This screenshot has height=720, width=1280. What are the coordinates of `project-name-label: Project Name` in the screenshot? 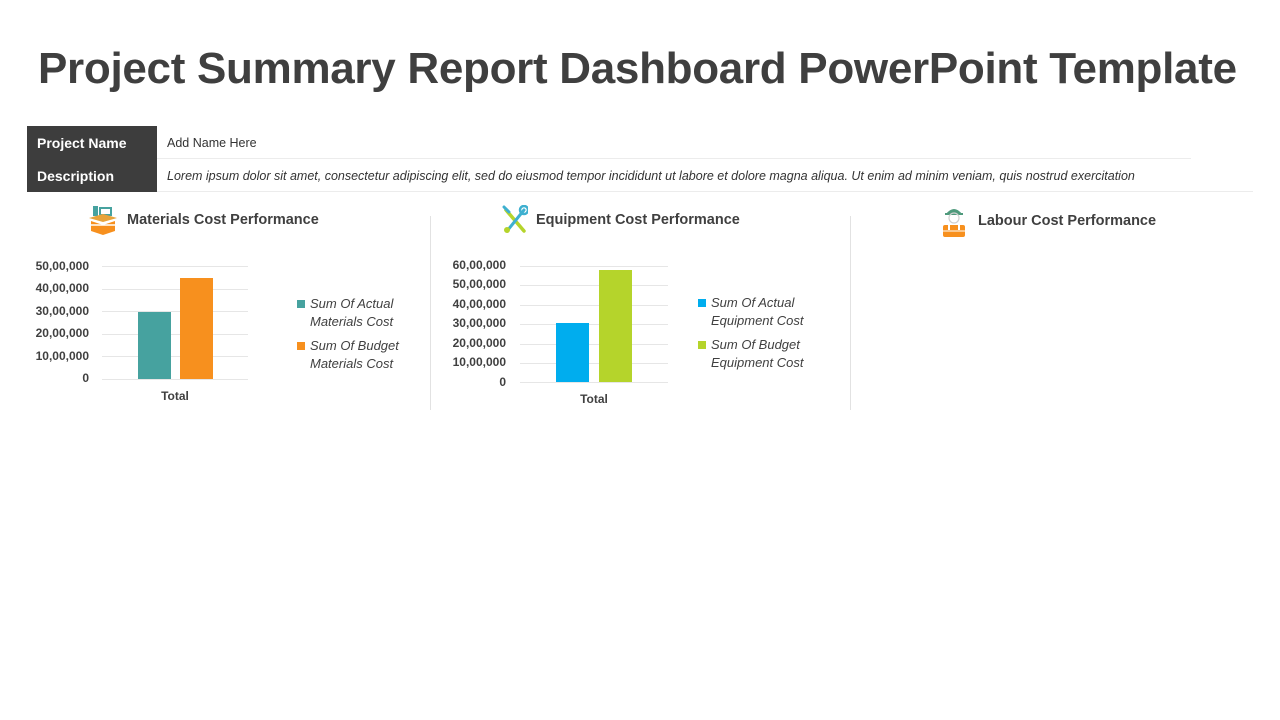 It's located at (92, 142).